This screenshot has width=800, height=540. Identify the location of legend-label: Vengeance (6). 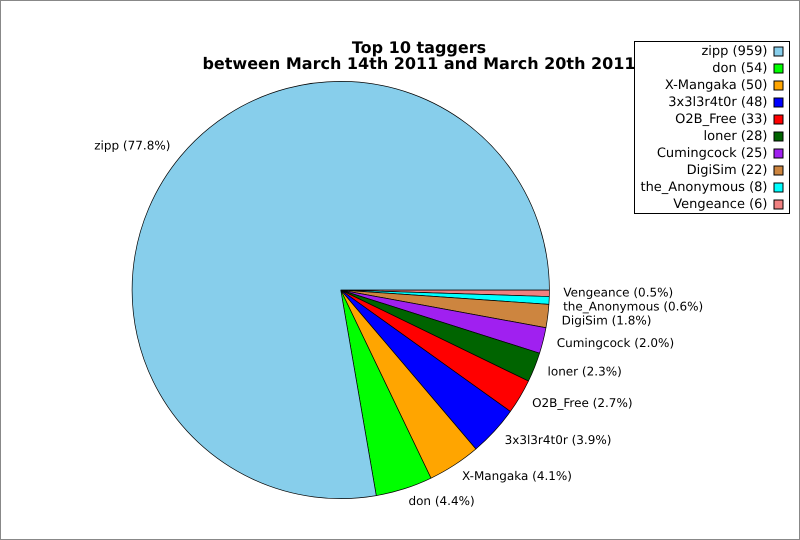
(720, 204).